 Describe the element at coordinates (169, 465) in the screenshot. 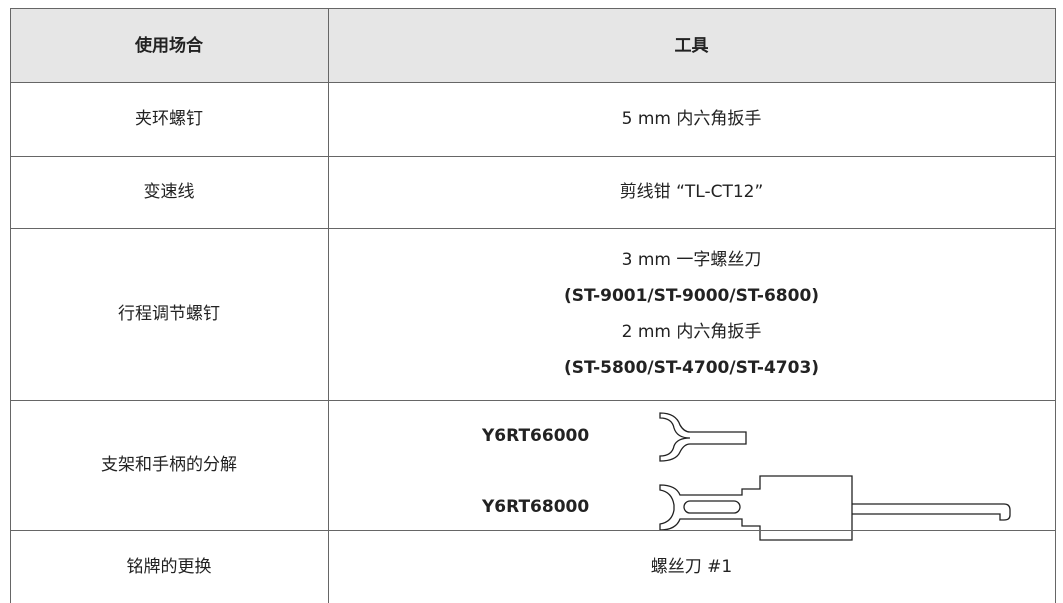

I see `cell: 支架和手柄的分解` at that location.